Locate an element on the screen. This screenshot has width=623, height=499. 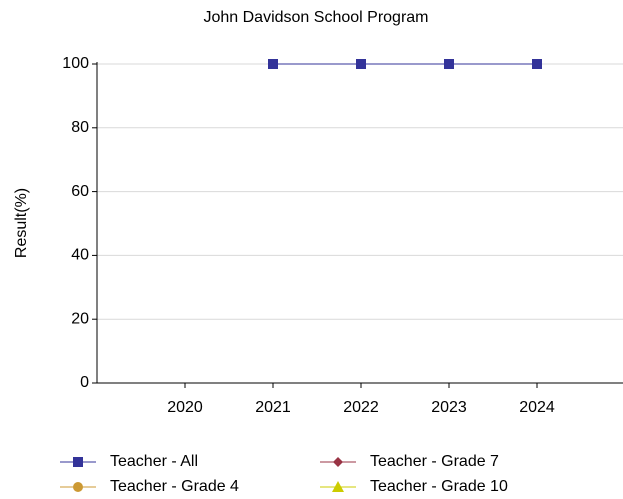
y-tick-label: 20 is located at coordinates (80, 318).